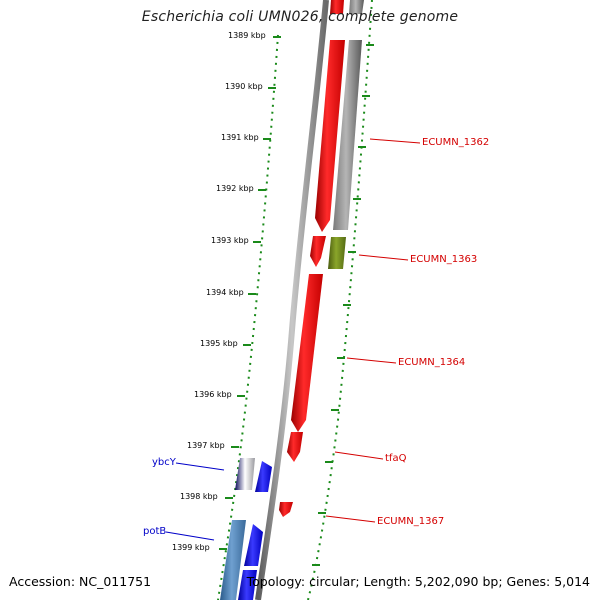  Describe the element at coordinates (213, 394) in the screenshot. I see `kbp-label-1396: 1396 kbp` at that location.